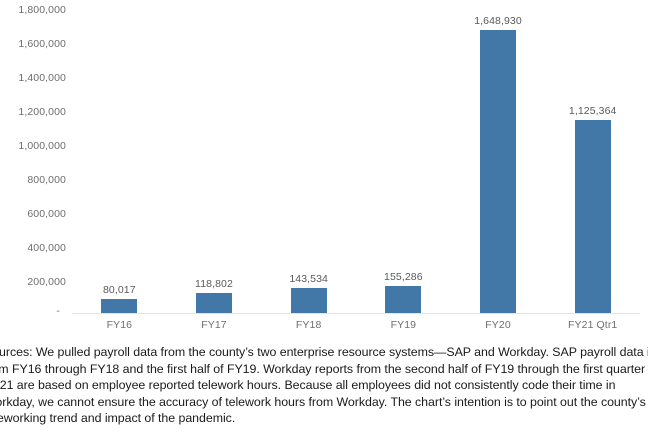 This screenshot has height=432, width=648. Describe the element at coordinates (46, 282) in the screenshot. I see `y-axis-tick-label: 200,000` at that location.